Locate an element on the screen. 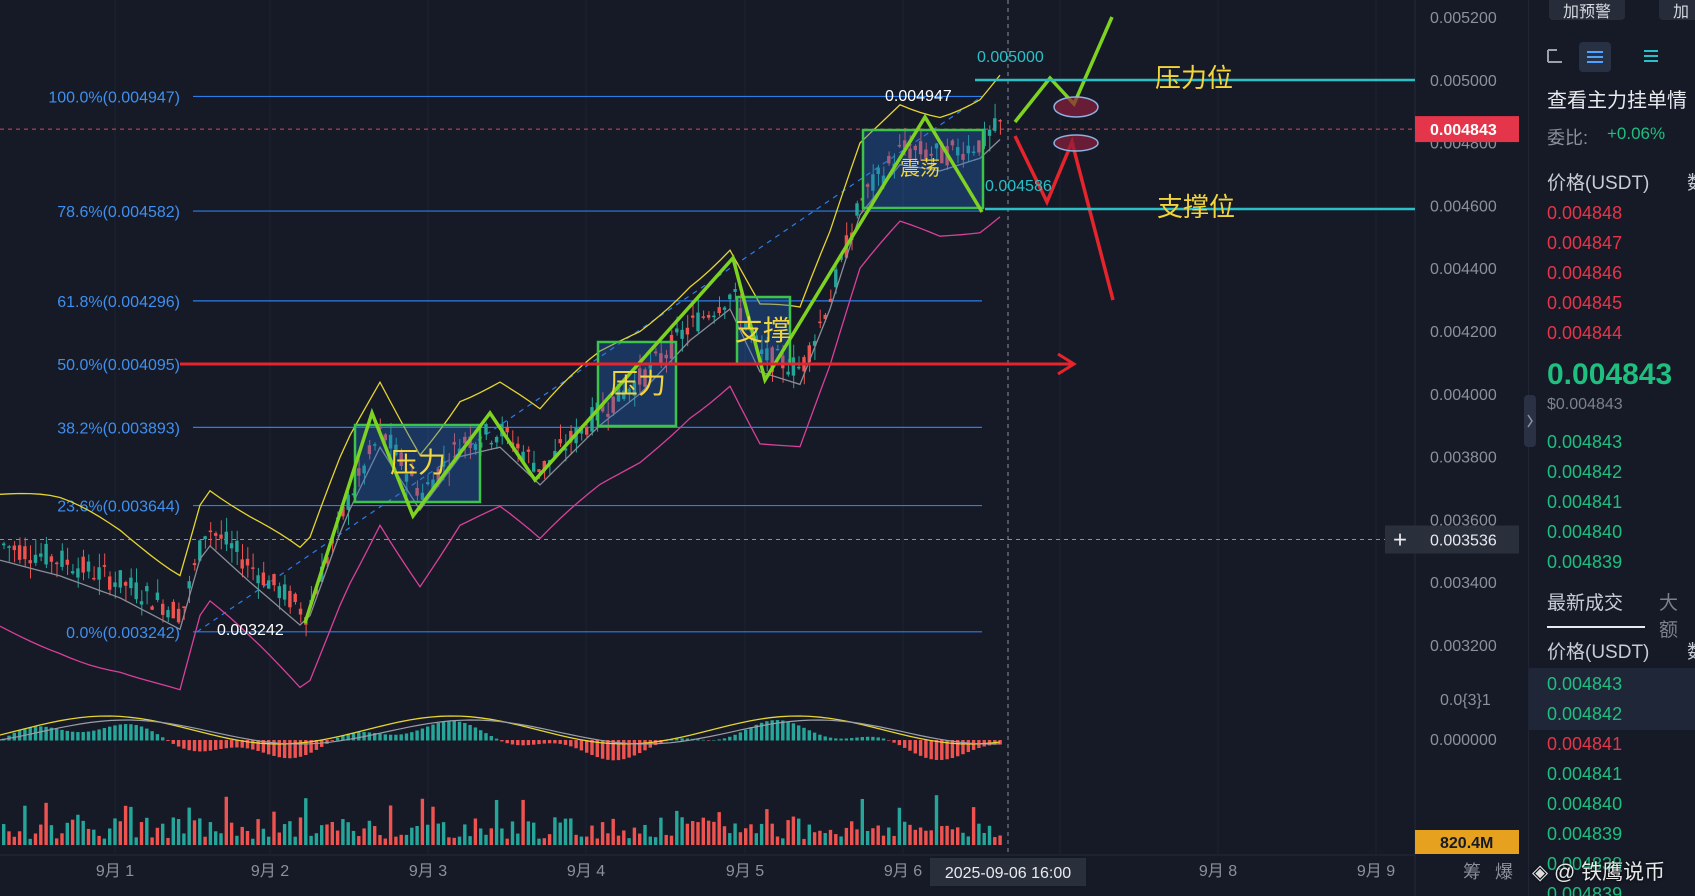 The height and width of the screenshot is (896, 1695). ask-price: 0.004846 is located at coordinates (1585, 273).